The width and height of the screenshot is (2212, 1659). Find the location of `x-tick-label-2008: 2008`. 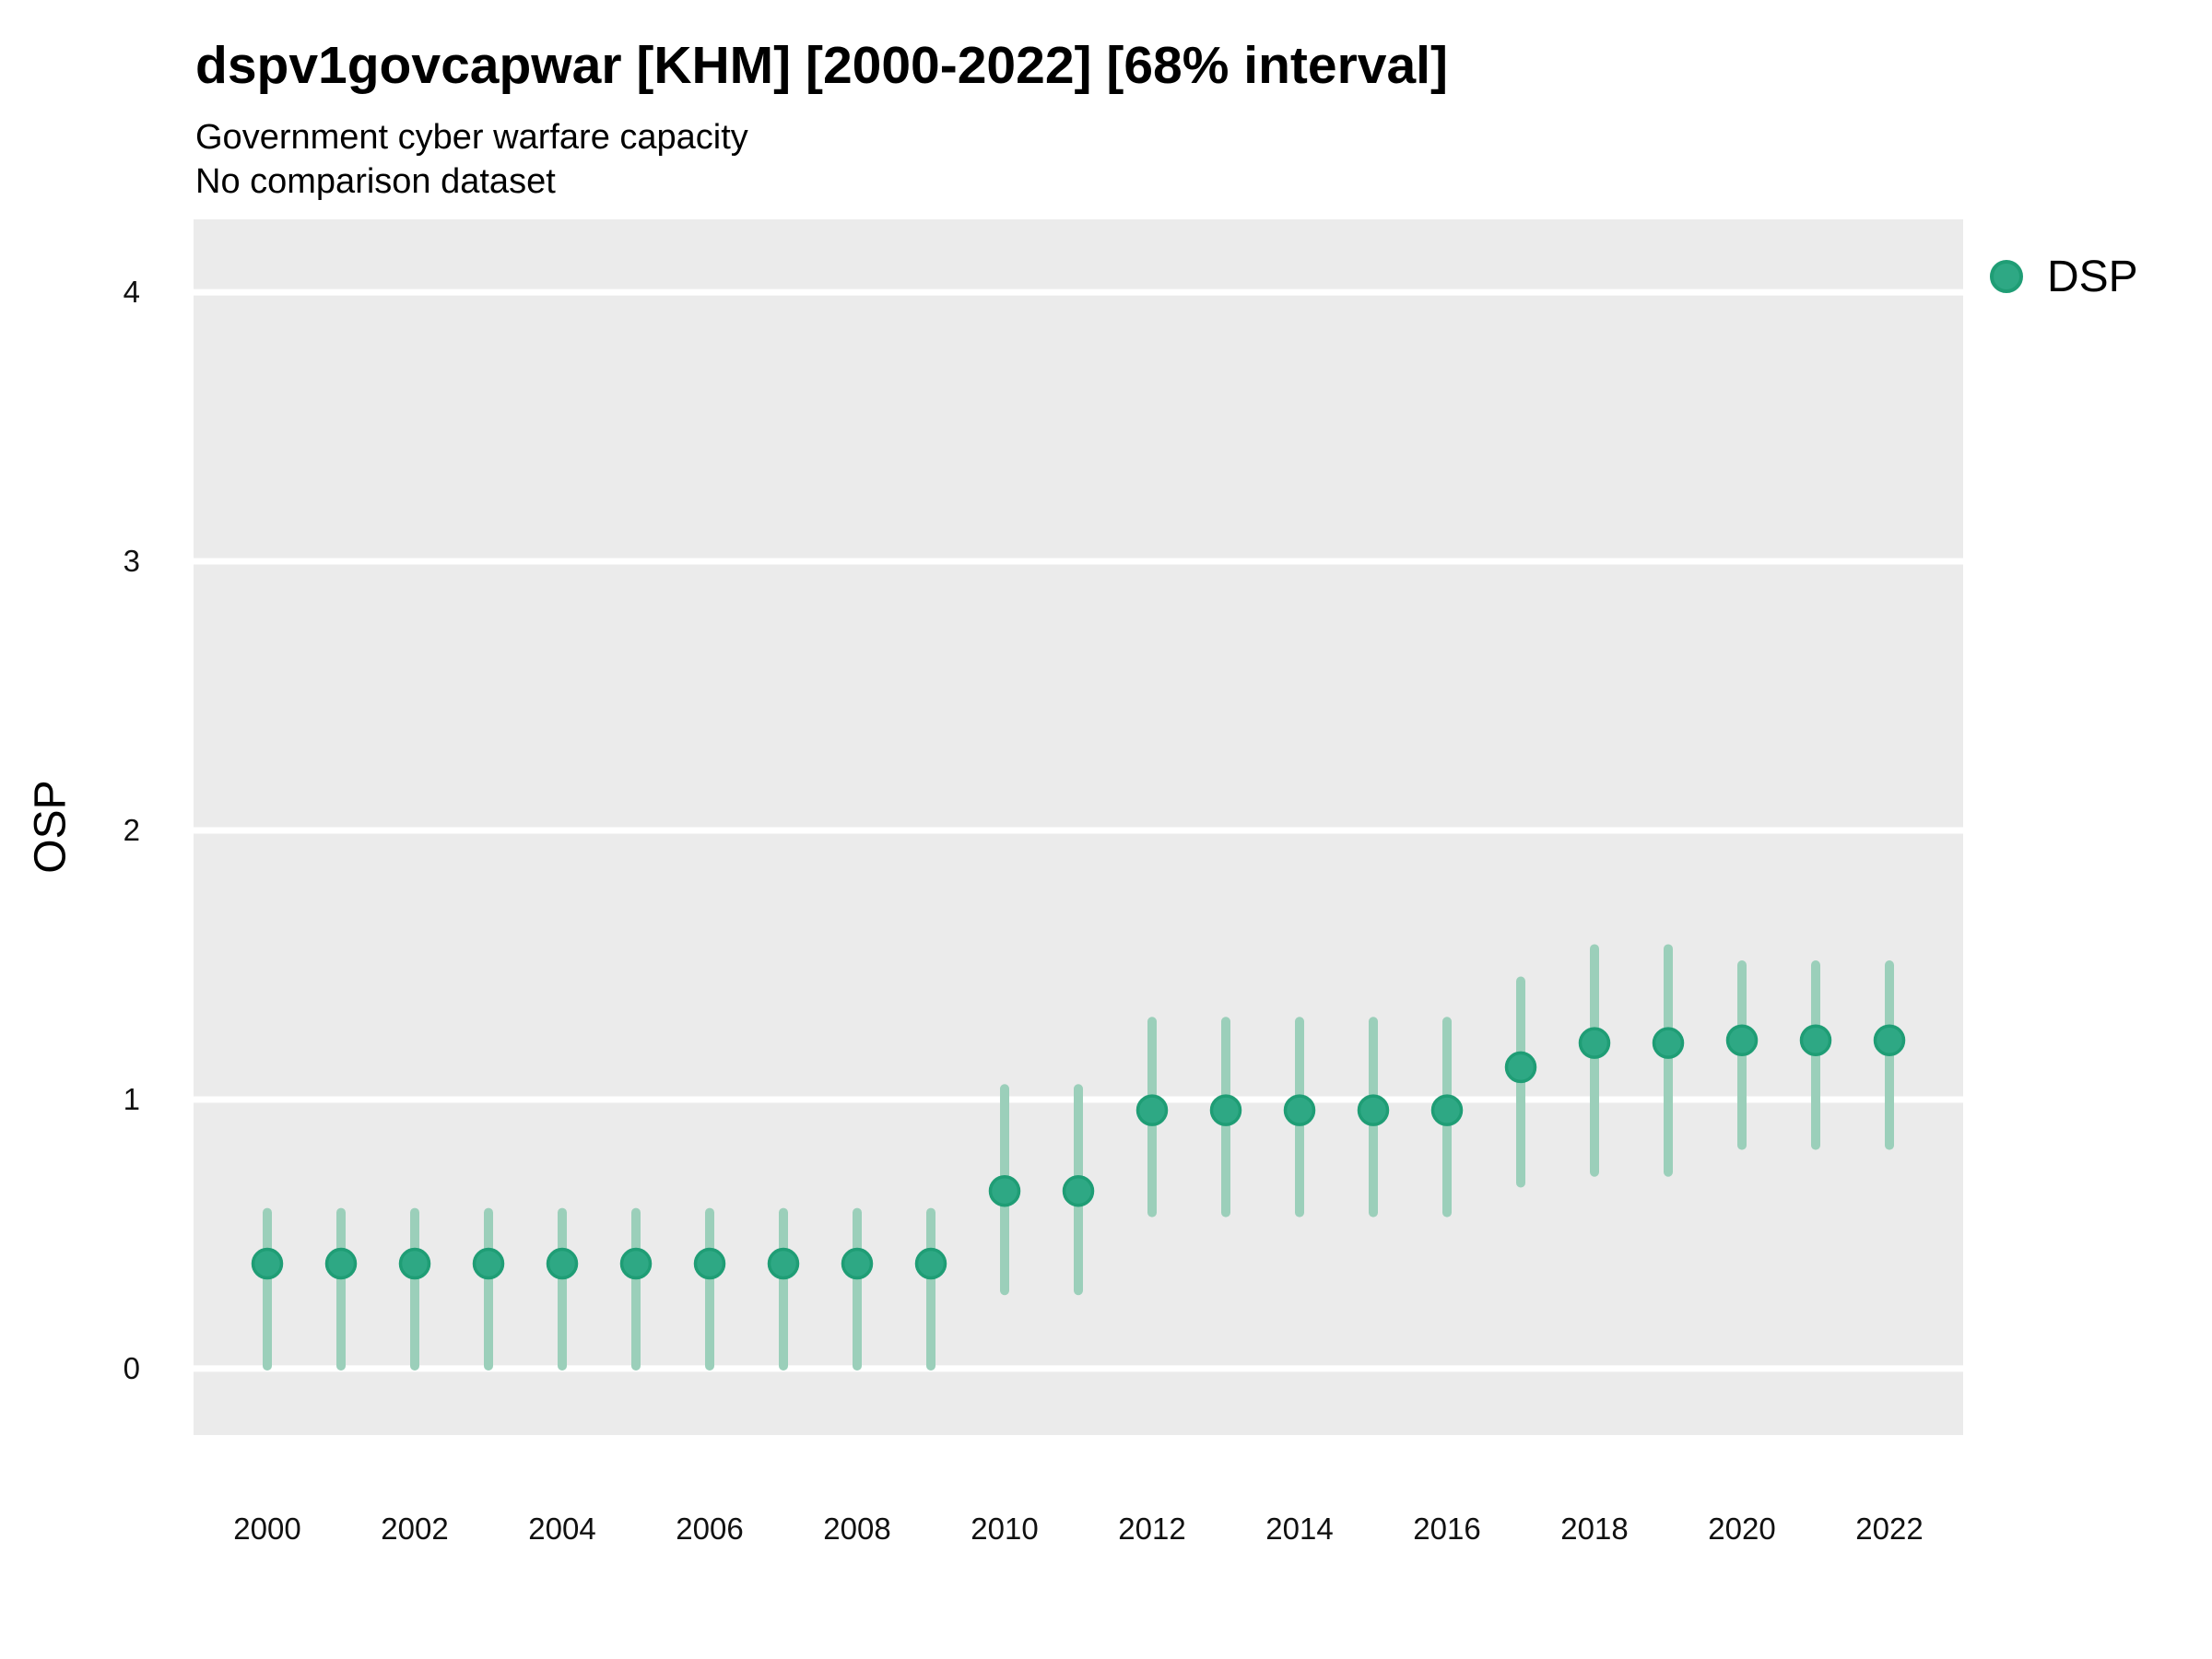

x-tick-label-2008: 2008 is located at coordinates (857, 1529).